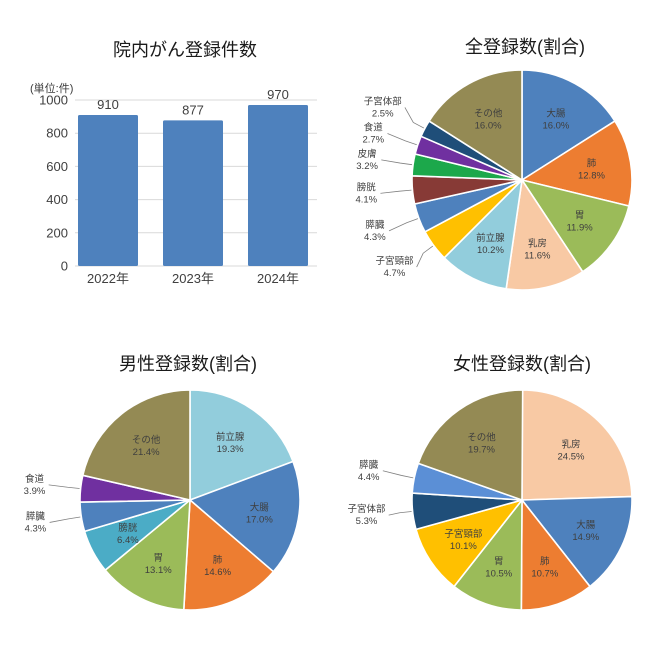 This screenshot has height=660, width=660. I want to click on slice-pct-label: 10.1%, so click(463, 546).